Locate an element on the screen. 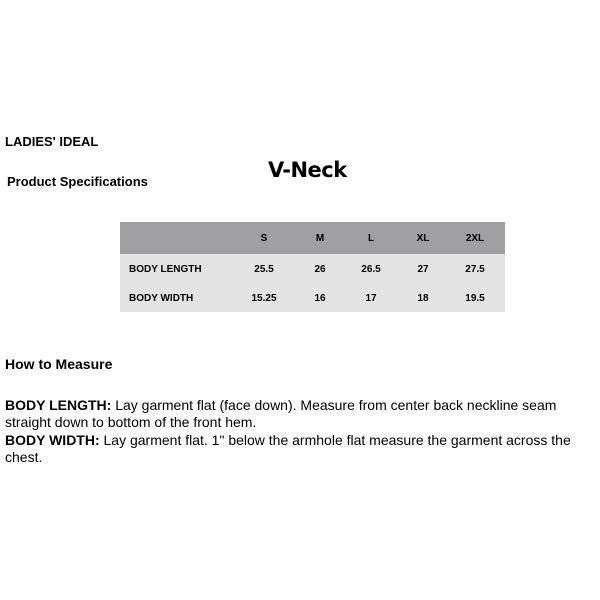  table-header-row: S M L XL 2XL is located at coordinates (312, 238).